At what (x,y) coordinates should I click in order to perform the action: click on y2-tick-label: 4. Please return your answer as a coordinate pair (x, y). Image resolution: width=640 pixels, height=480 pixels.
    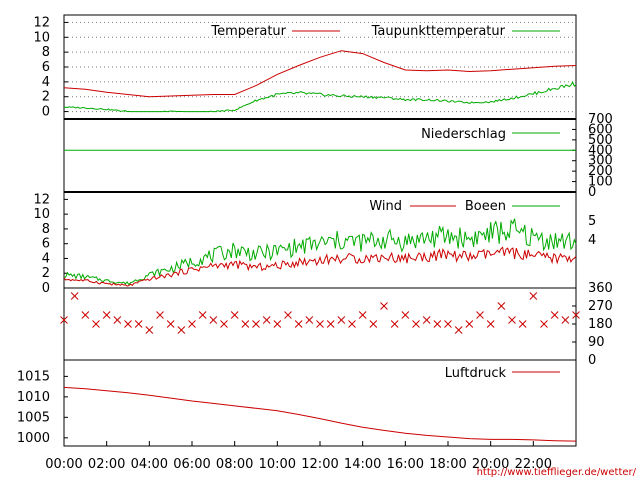
    Looking at the image, I should click on (592, 240).